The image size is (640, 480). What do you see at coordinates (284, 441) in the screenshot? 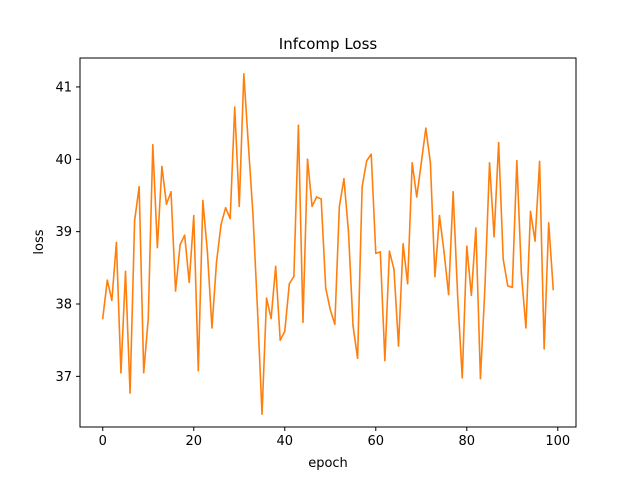
I see `x-tick-label: 40` at bounding box center [284, 441].